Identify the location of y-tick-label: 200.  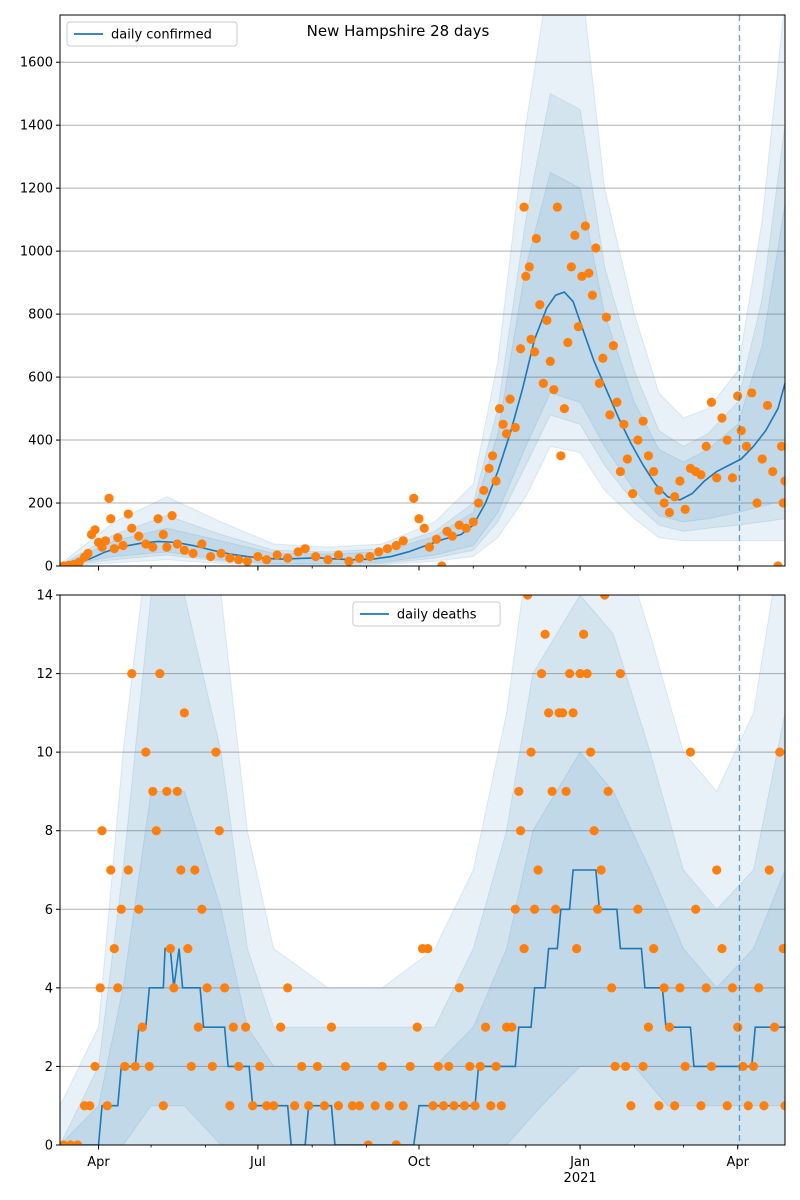
(40, 504).